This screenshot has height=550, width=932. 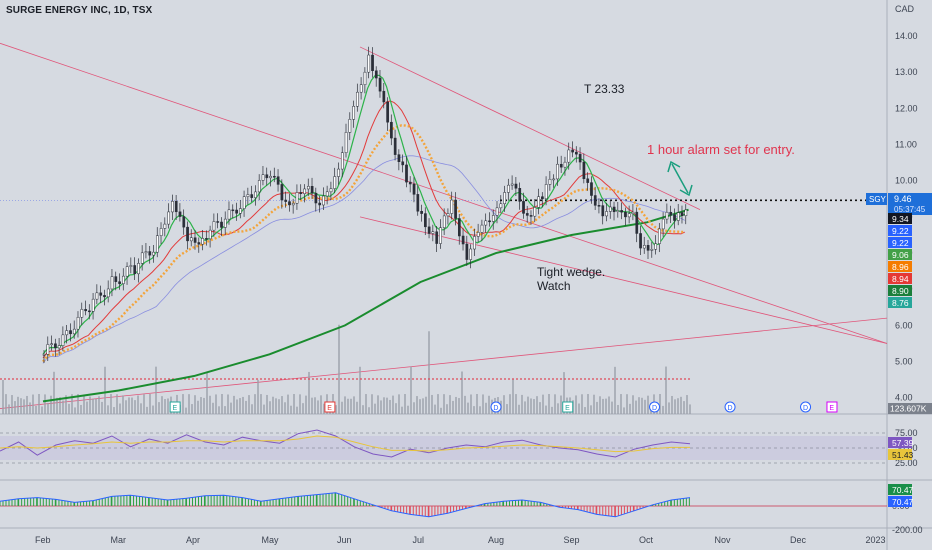 I want to click on event-marker-letter: D, so click(x=729, y=408).